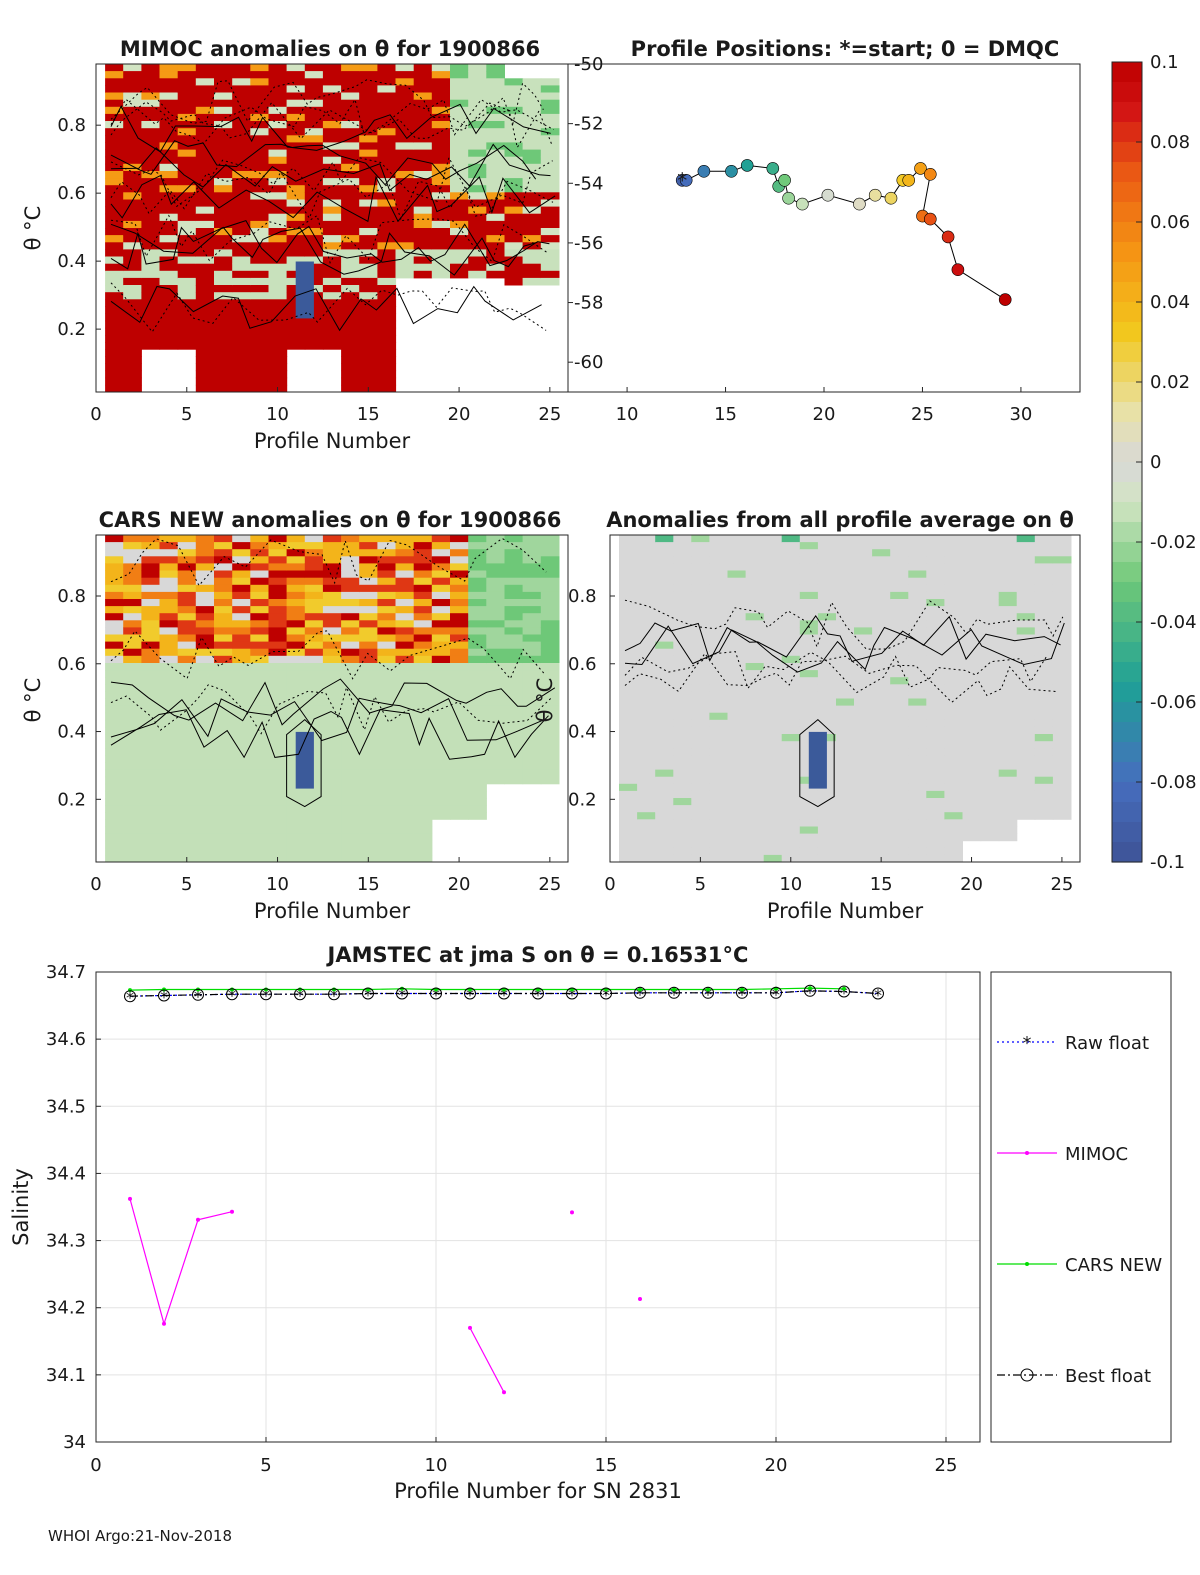 The image size is (1200, 1575). I want to click on x-tick-label: 20, so click(459, 414).